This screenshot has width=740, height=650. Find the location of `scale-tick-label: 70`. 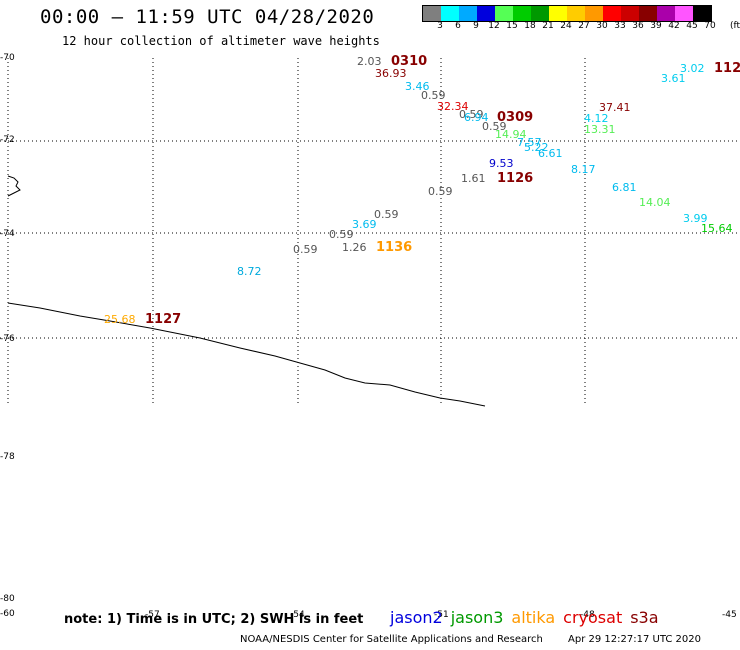

scale-tick-label: 70 is located at coordinates (710, 26).